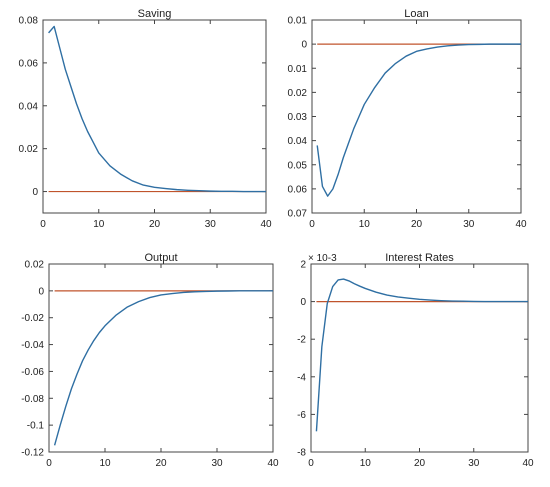 The width and height of the screenshot is (550, 487). Describe the element at coordinates (419, 258) in the screenshot. I see `chart-title: Interest Rates` at that location.